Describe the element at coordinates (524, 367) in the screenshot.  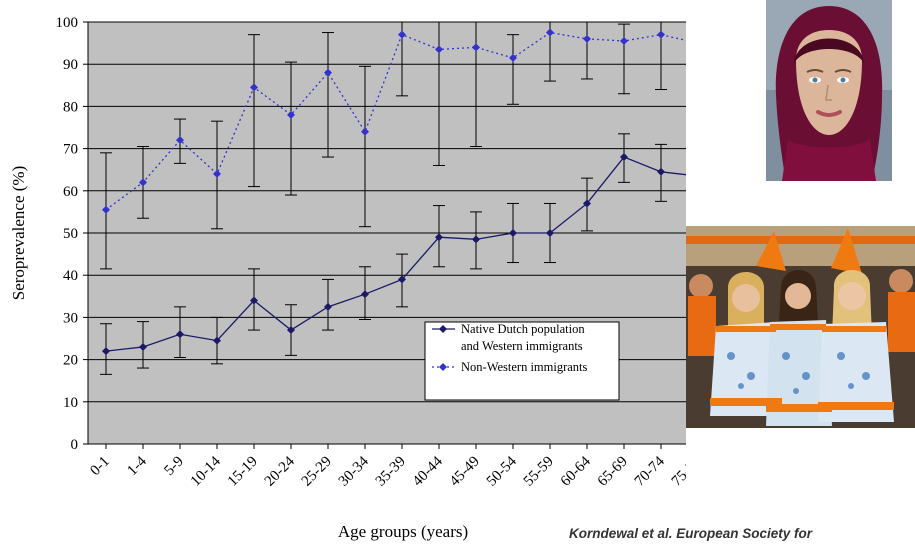
I see `legend-label: Non-Western immigrants` at that location.